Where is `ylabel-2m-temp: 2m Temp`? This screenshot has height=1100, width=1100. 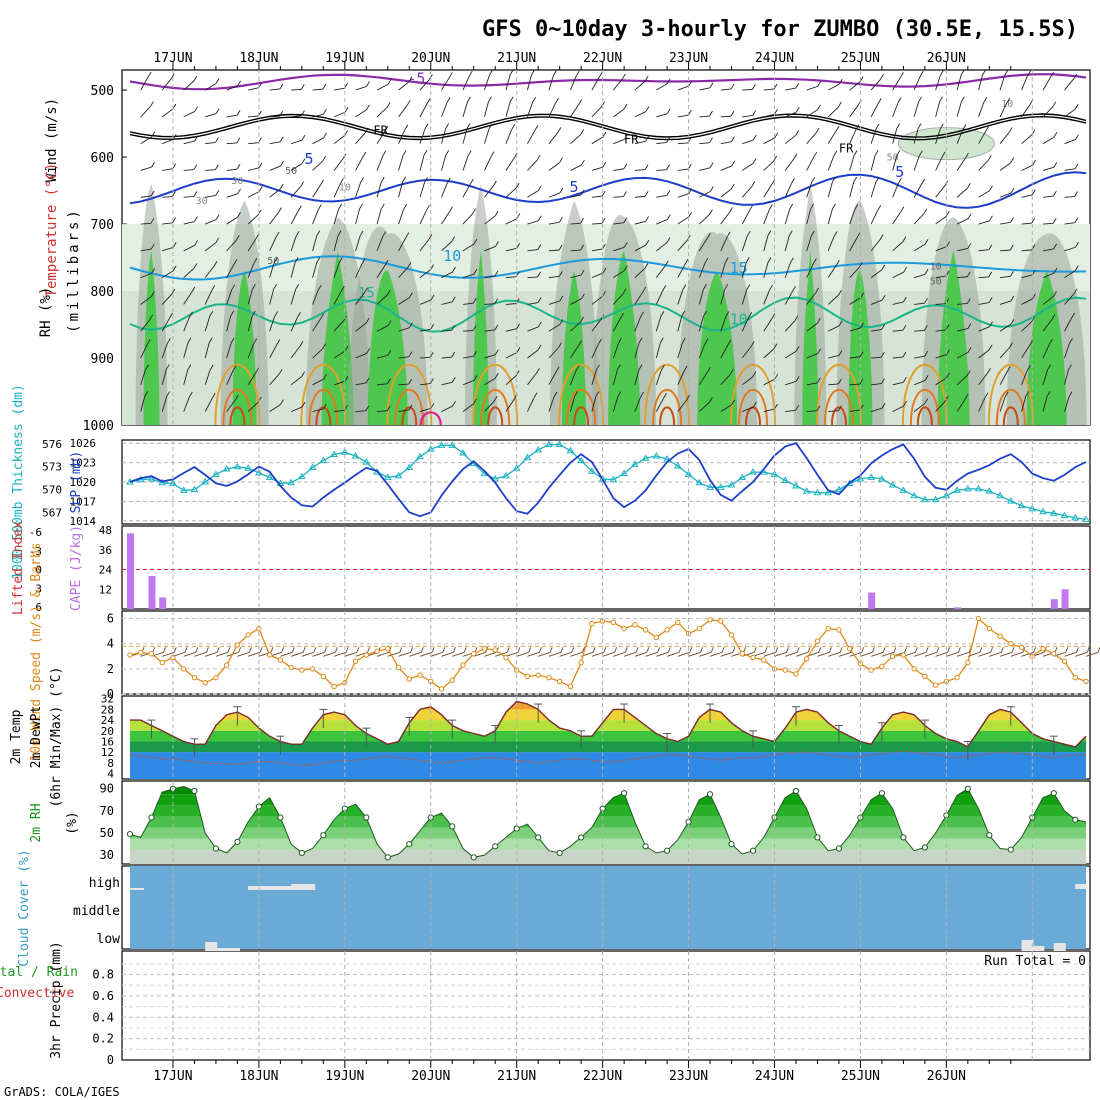
ylabel-2m-temp: 2m Temp is located at coordinates (16, 736).